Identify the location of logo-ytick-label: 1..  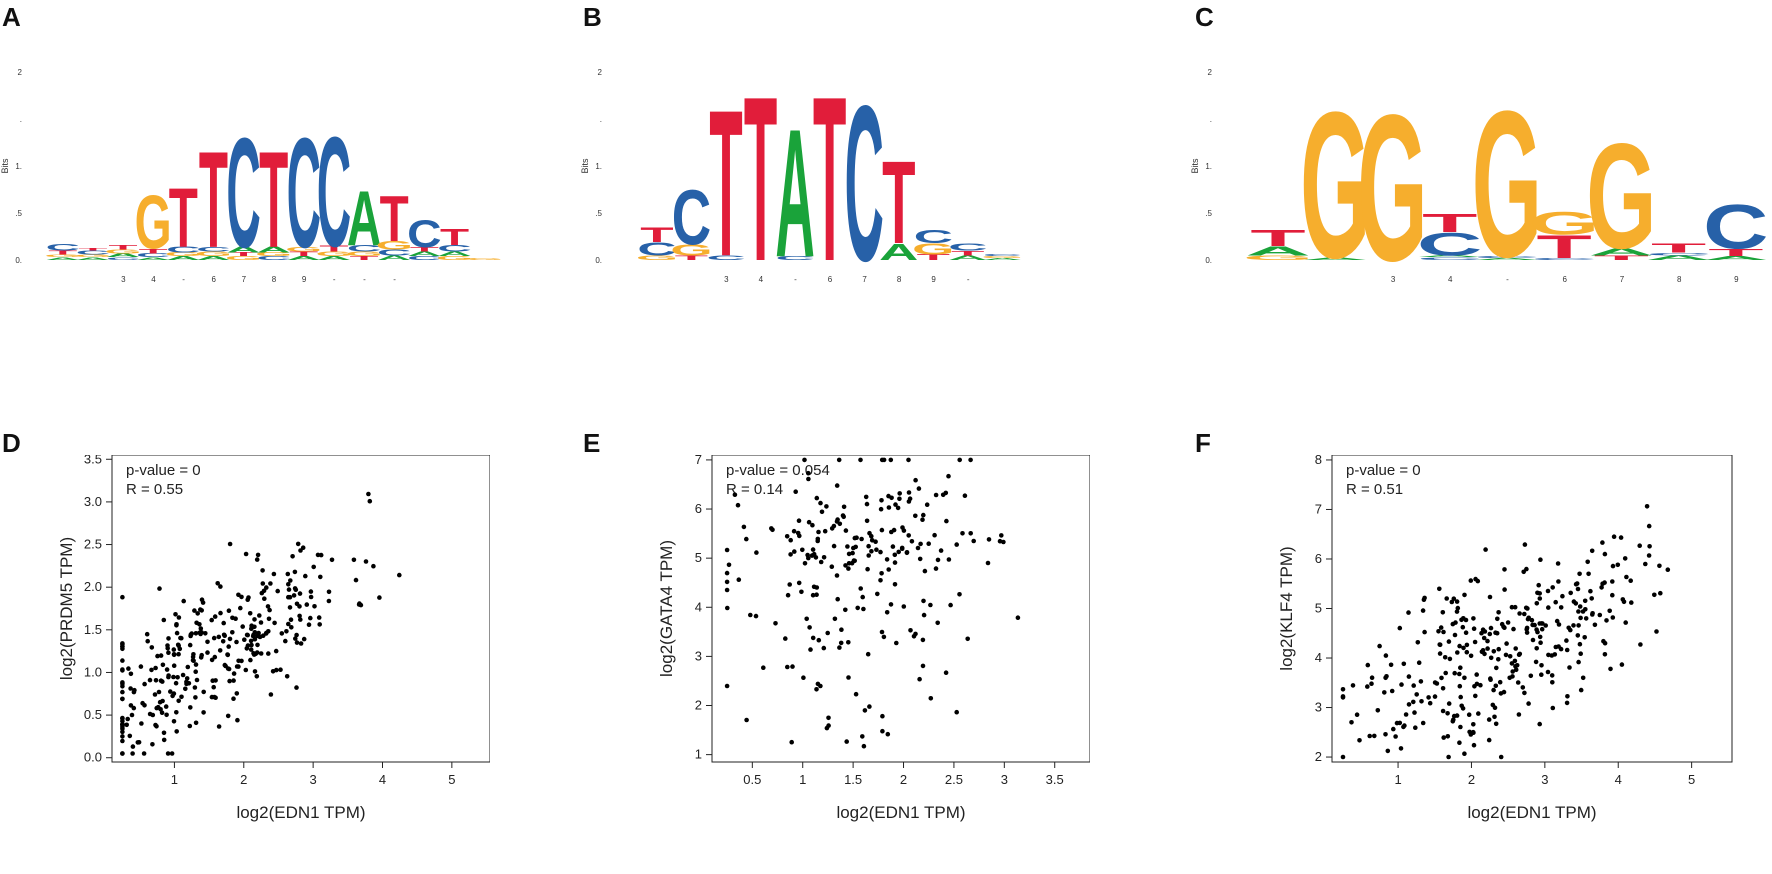
(18, 166).